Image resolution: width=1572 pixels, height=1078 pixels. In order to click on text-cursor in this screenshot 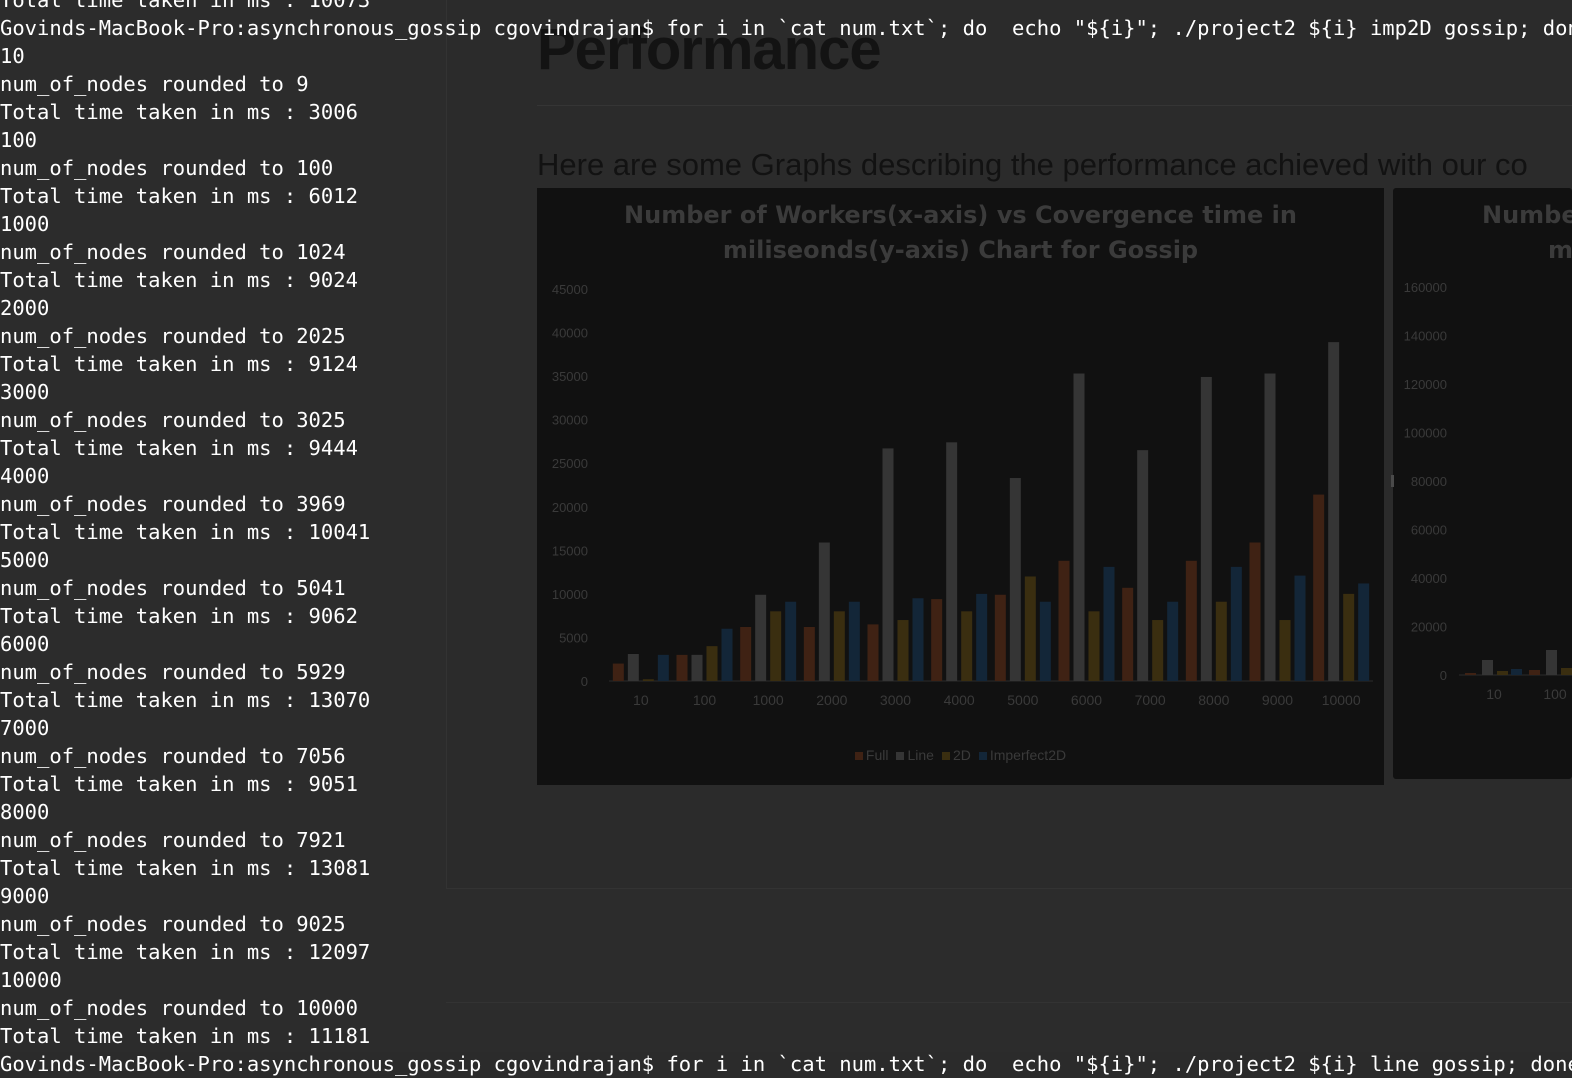, I will do `click(1392, 481)`.